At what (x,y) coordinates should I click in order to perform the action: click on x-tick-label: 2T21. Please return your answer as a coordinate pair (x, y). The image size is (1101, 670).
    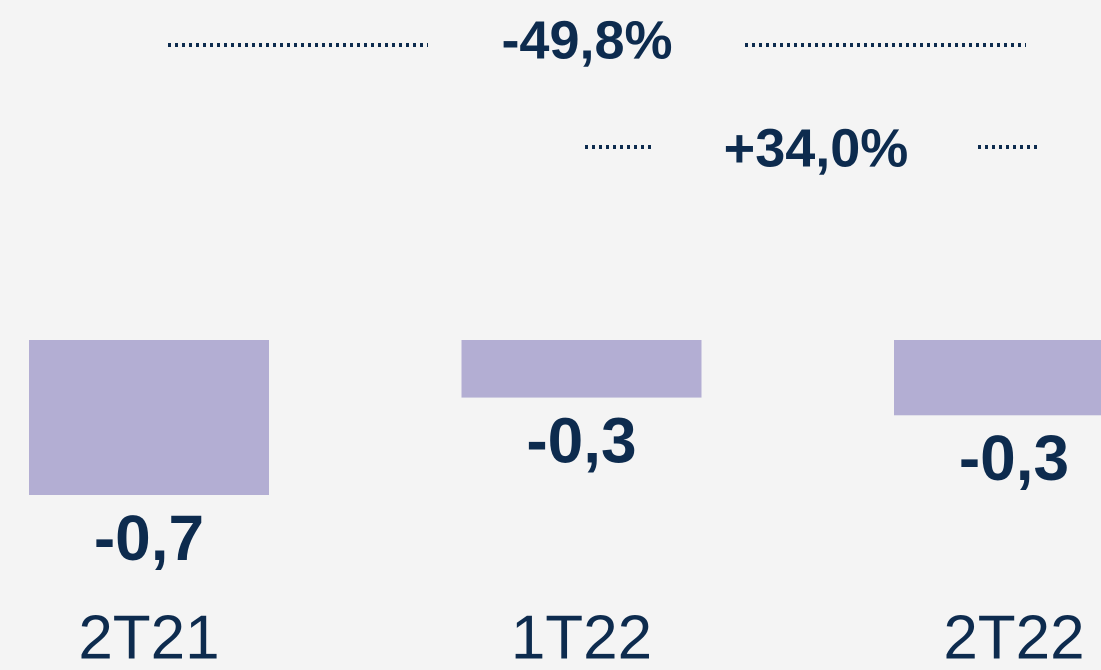
    Looking at the image, I should click on (148, 636).